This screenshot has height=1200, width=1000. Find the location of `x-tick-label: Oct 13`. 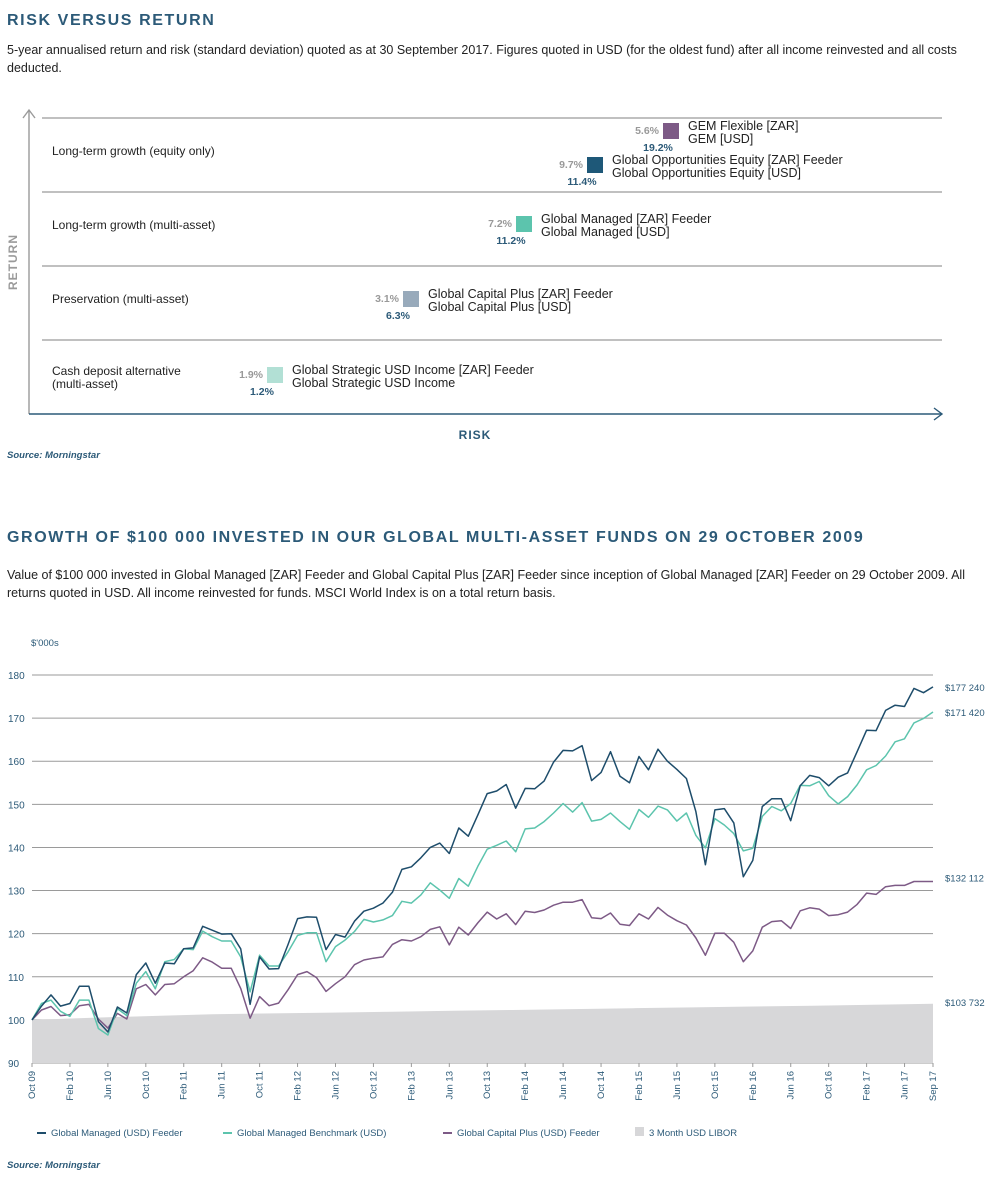

x-tick-label: Oct 13 is located at coordinates (487, 1085).